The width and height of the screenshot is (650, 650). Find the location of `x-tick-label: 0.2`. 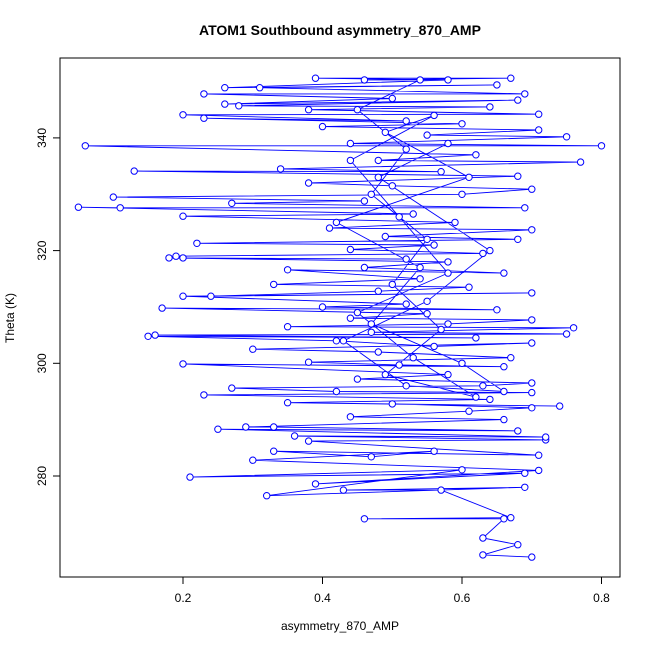

x-tick-label: 0.2 is located at coordinates (183, 598).